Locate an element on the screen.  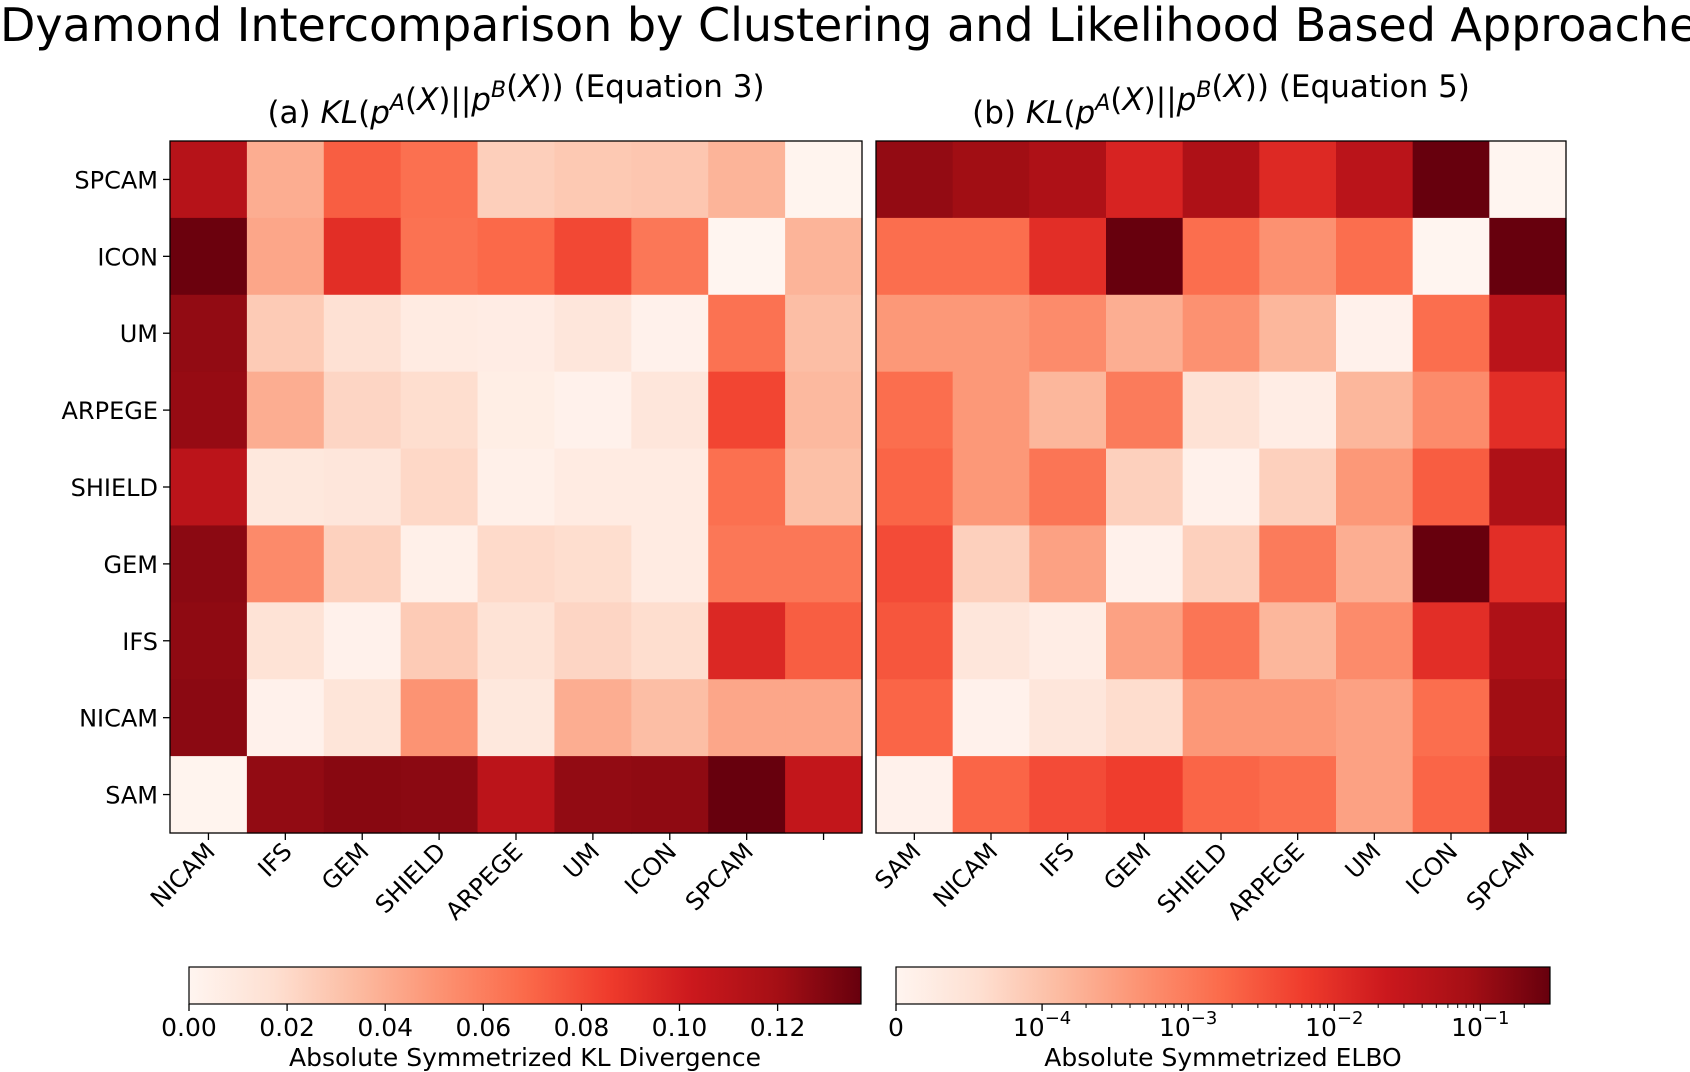
x-tick-label: GEM is located at coordinates (1127, 866).